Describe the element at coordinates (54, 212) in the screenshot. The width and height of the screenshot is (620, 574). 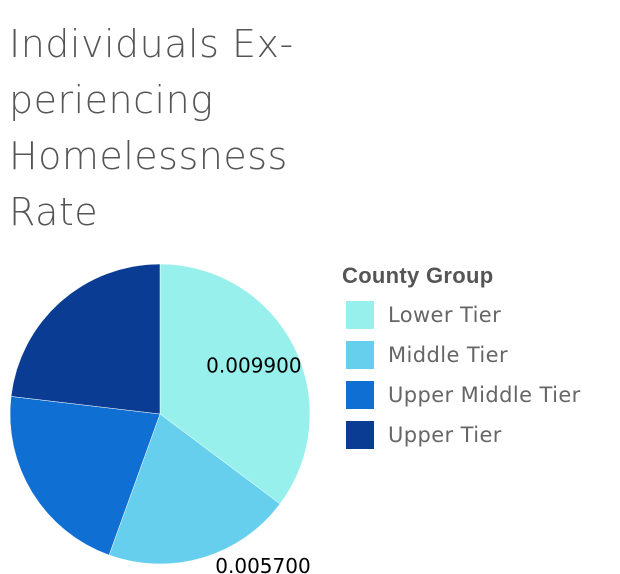
I see `chart-title-line: Rate` at that location.